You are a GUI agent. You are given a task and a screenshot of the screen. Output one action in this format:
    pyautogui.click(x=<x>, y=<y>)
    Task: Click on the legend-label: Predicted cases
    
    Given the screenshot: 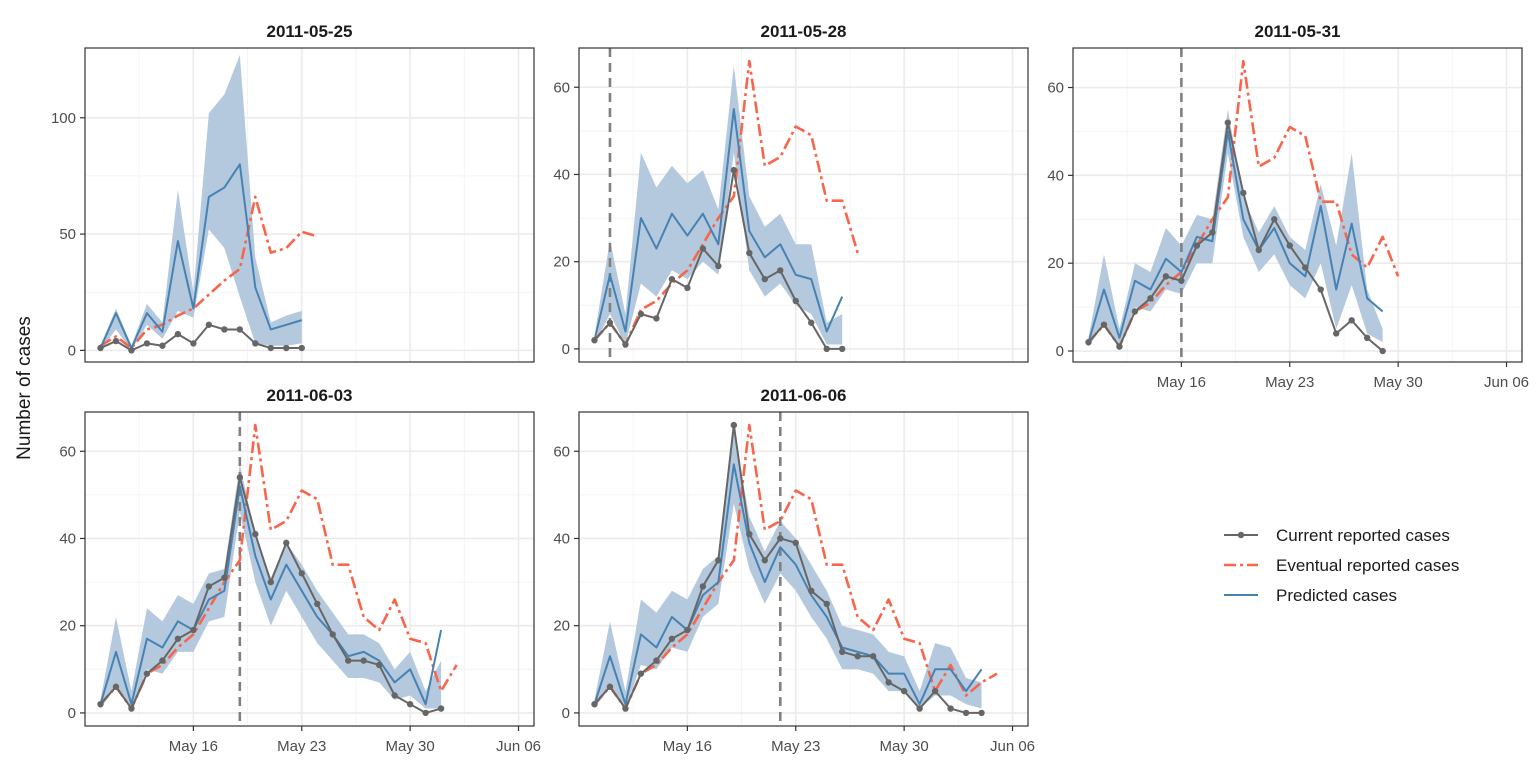 What is the action you would take?
    pyautogui.click(x=1336, y=595)
    